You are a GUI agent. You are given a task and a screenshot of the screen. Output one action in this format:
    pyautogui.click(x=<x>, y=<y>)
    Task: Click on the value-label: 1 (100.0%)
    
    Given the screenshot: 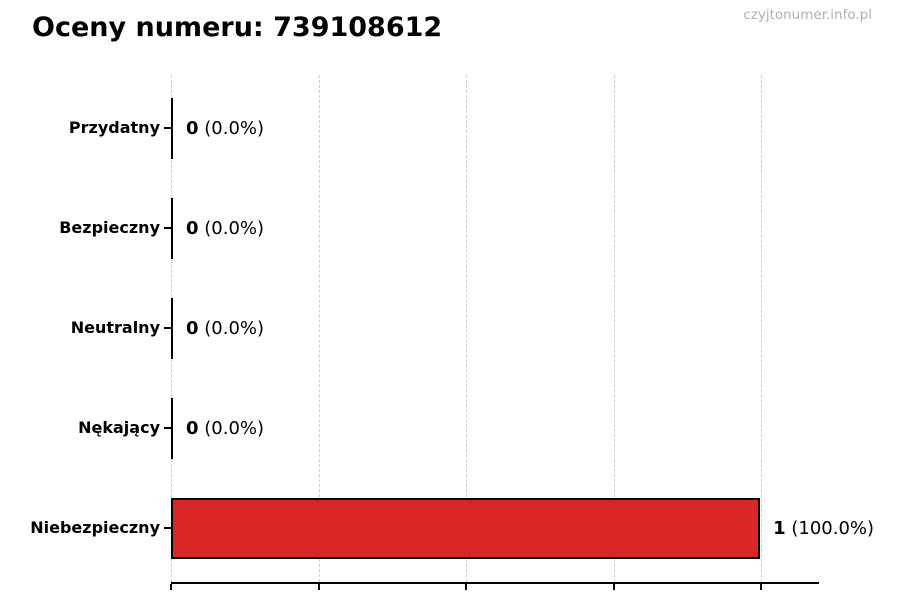 What is the action you would take?
    pyautogui.click(x=823, y=528)
    